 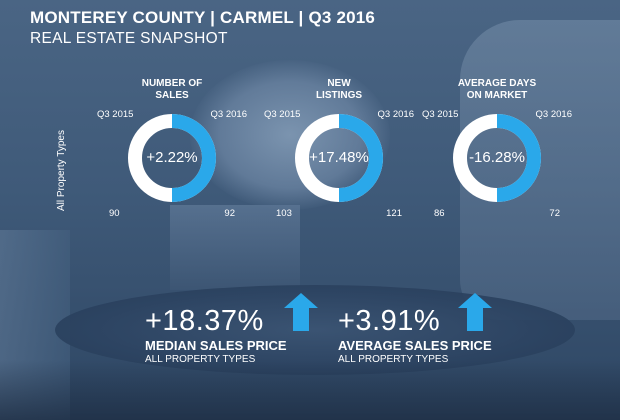 I want to click on prev-value: 90, so click(x=114, y=213).